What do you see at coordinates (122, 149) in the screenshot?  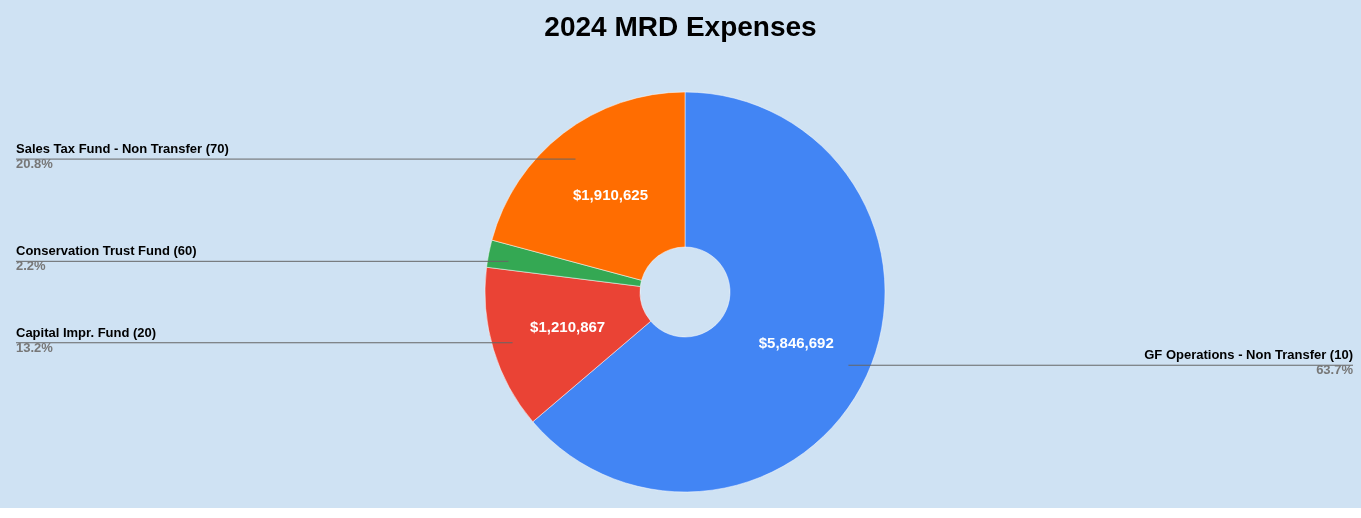 I see `slice-label: Sales Tax Fund - Non Transfer (70)` at bounding box center [122, 149].